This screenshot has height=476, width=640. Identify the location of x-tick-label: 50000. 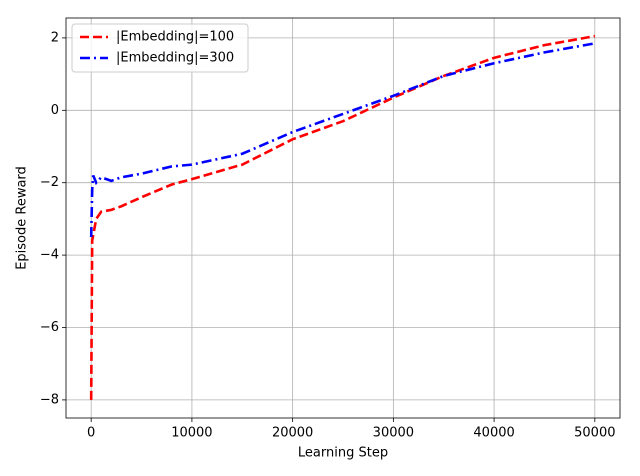
(594, 433).